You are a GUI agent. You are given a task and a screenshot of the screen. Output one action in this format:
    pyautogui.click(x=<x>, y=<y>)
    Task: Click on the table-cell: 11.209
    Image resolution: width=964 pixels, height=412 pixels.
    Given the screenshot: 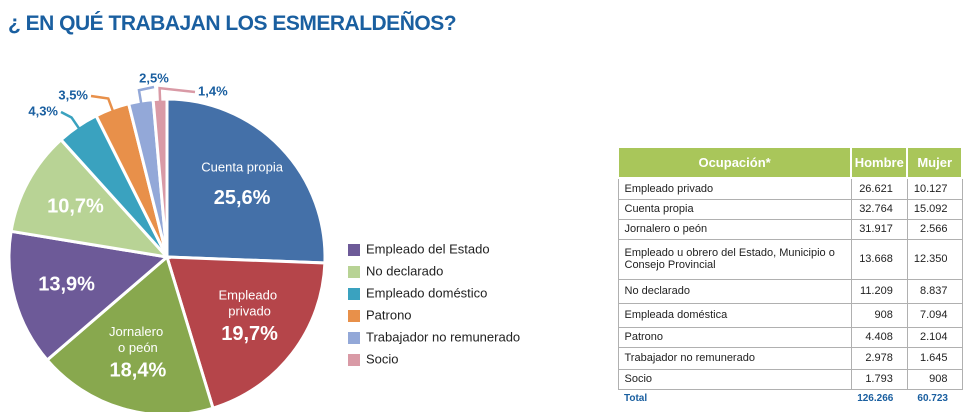 What is the action you would take?
    pyautogui.click(x=879, y=291)
    